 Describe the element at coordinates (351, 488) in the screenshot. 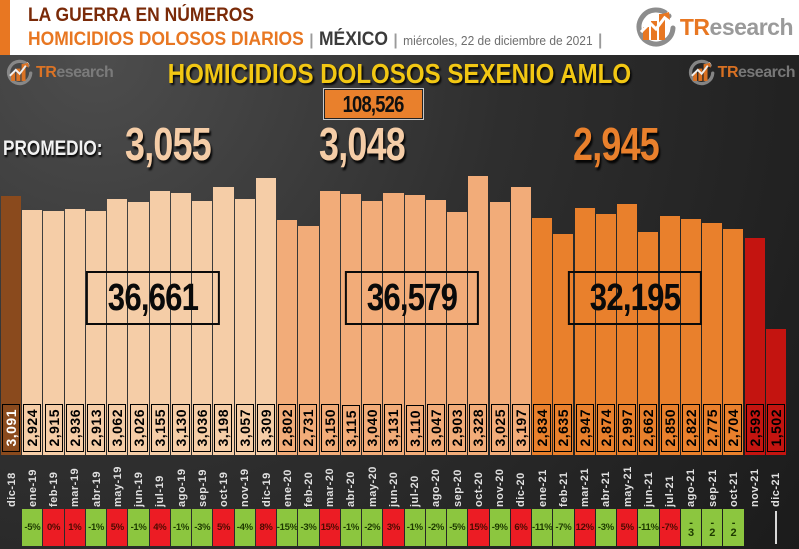

I see `month-label-abr-20: abr-20` at that location.